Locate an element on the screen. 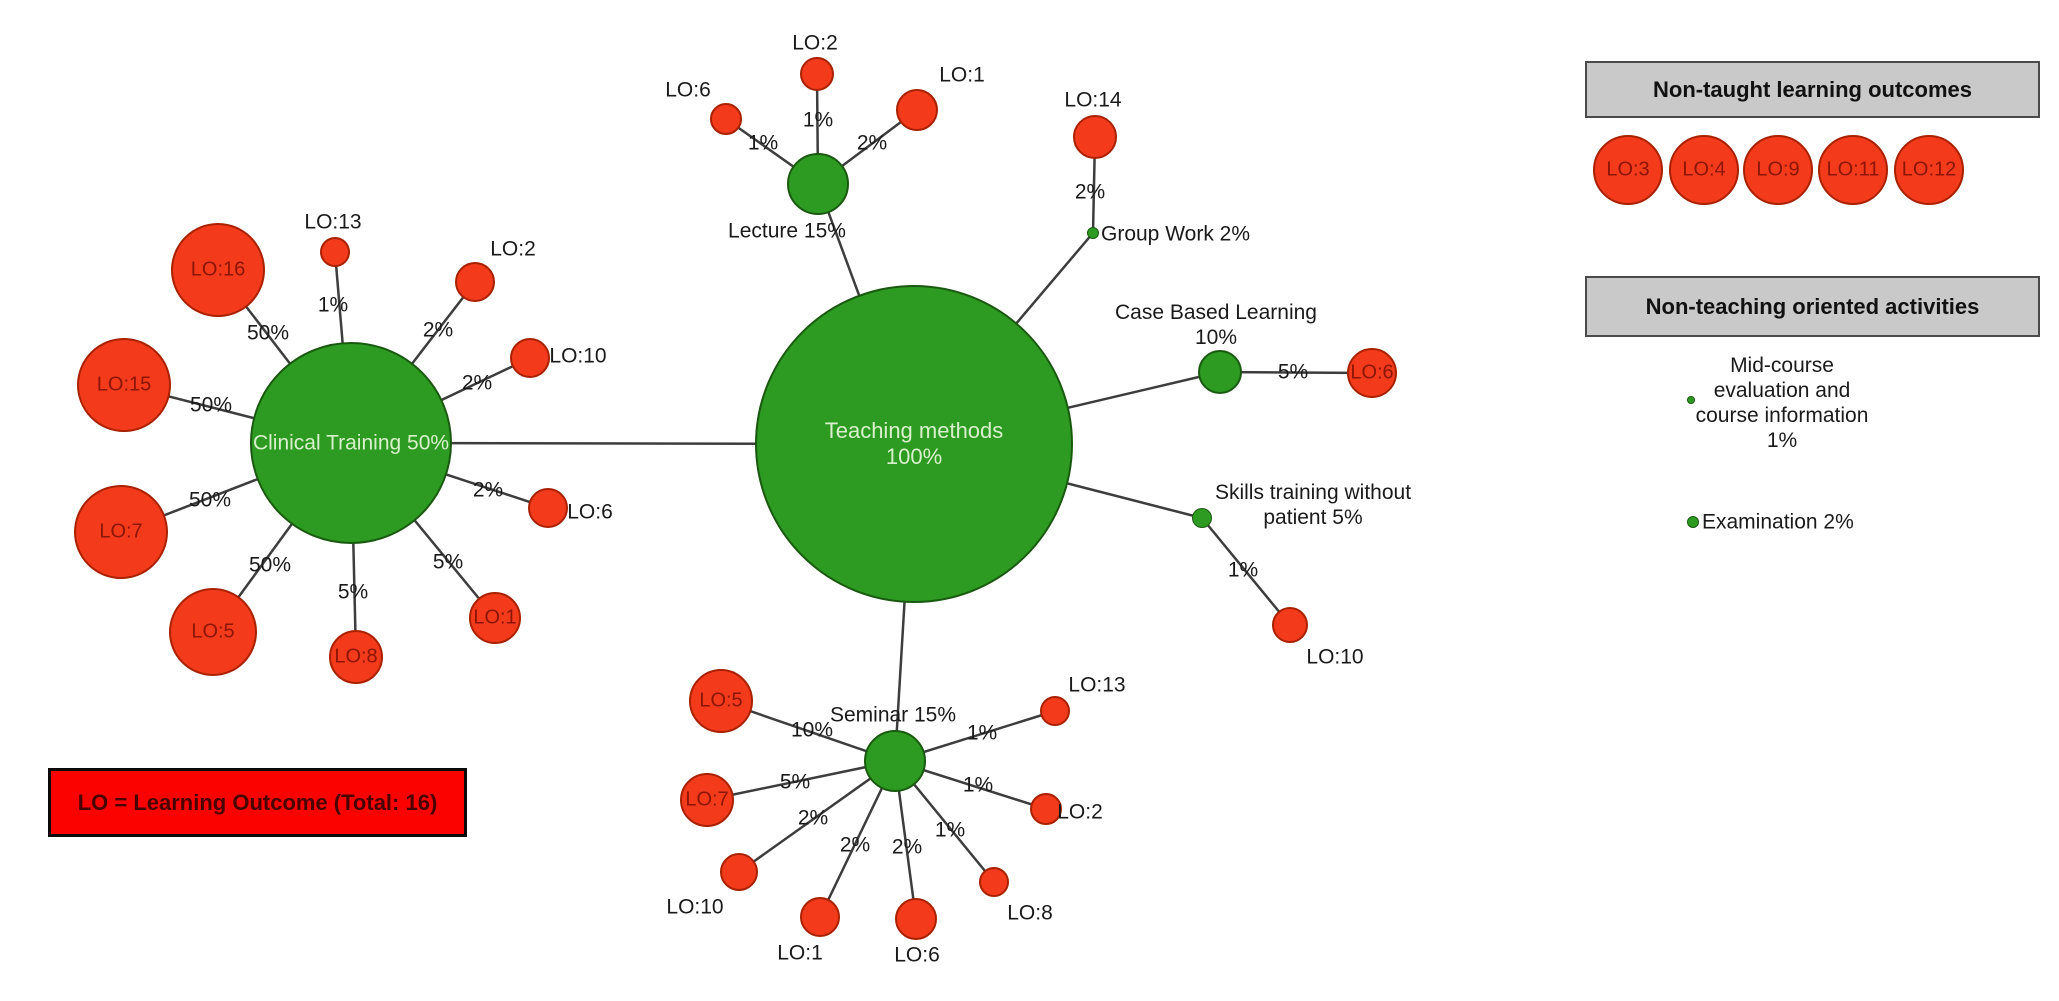  outcome-label-lo-15: LO:15 is located at coordinates (124, 384).